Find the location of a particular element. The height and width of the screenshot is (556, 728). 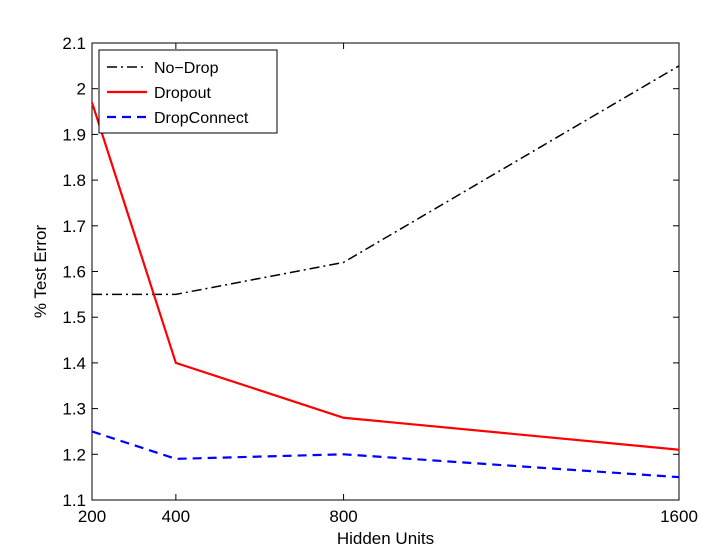

y-axis-label: % Test Error is located at coordinates (40, 272).